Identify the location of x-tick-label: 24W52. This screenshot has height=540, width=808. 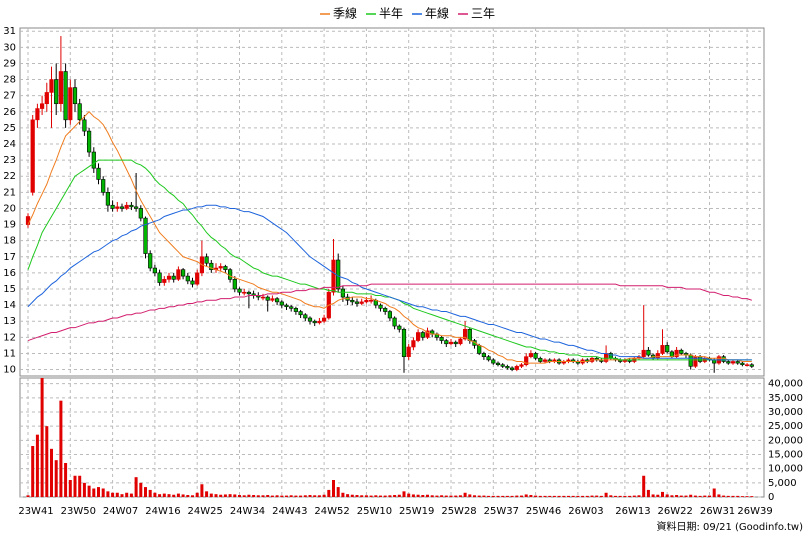
(331, 511).